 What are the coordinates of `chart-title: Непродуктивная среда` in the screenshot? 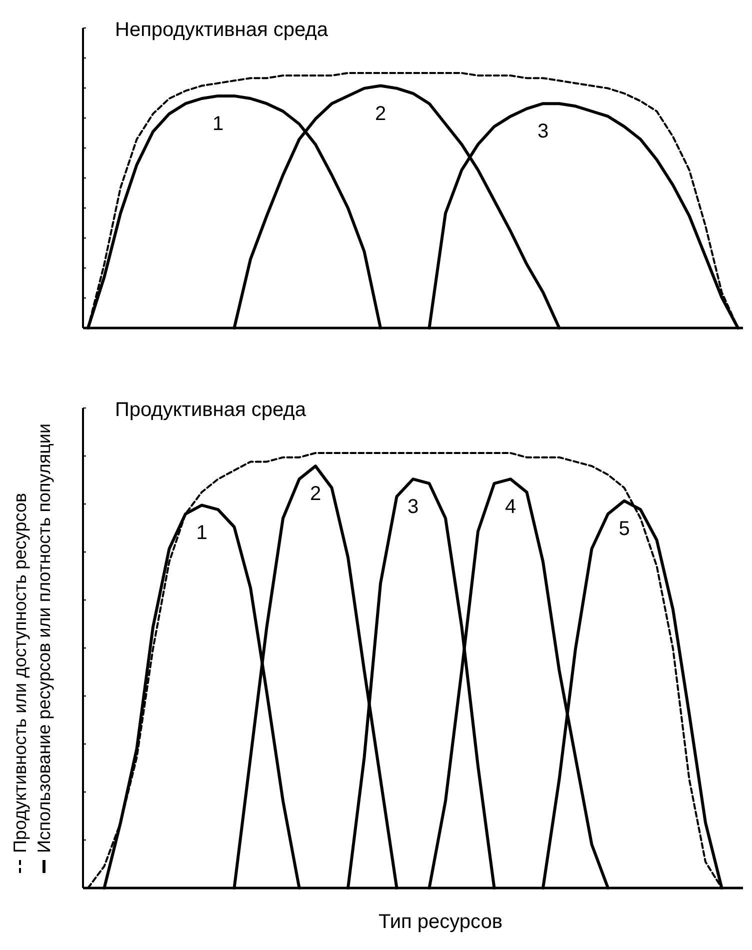 It's located at (222, 30).